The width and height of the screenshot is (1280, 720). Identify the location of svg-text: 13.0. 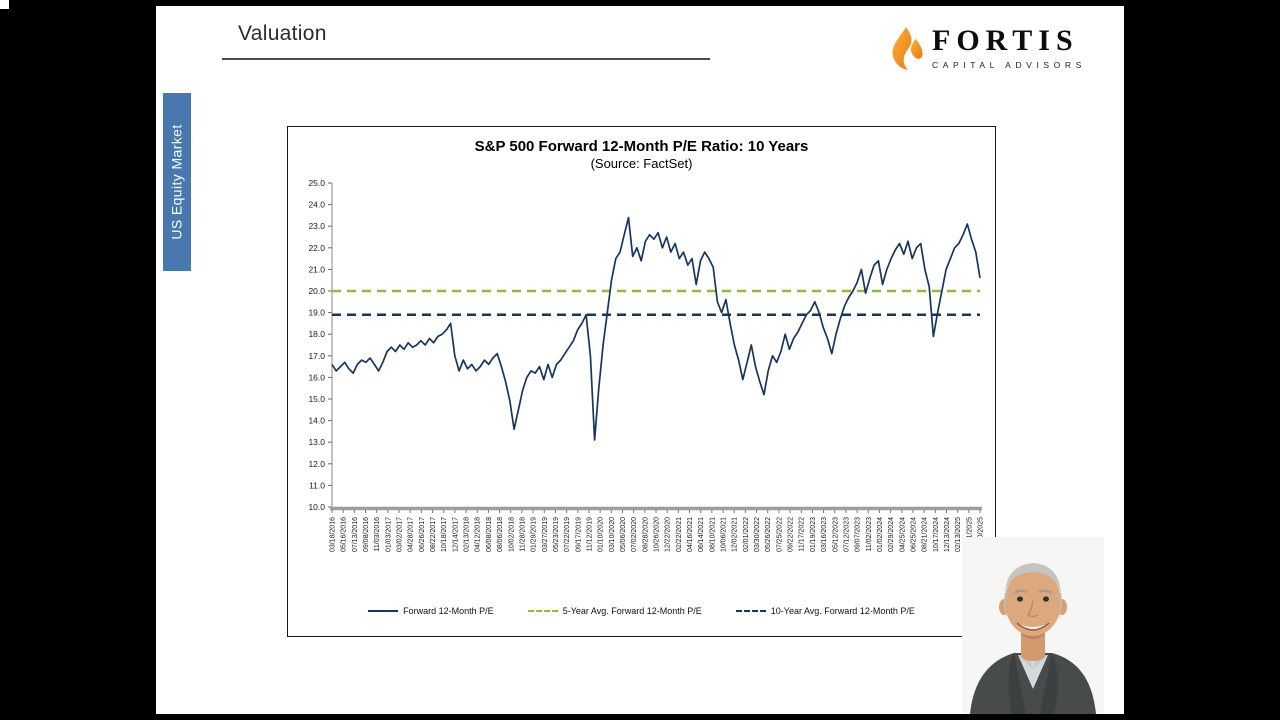
(316, 442).